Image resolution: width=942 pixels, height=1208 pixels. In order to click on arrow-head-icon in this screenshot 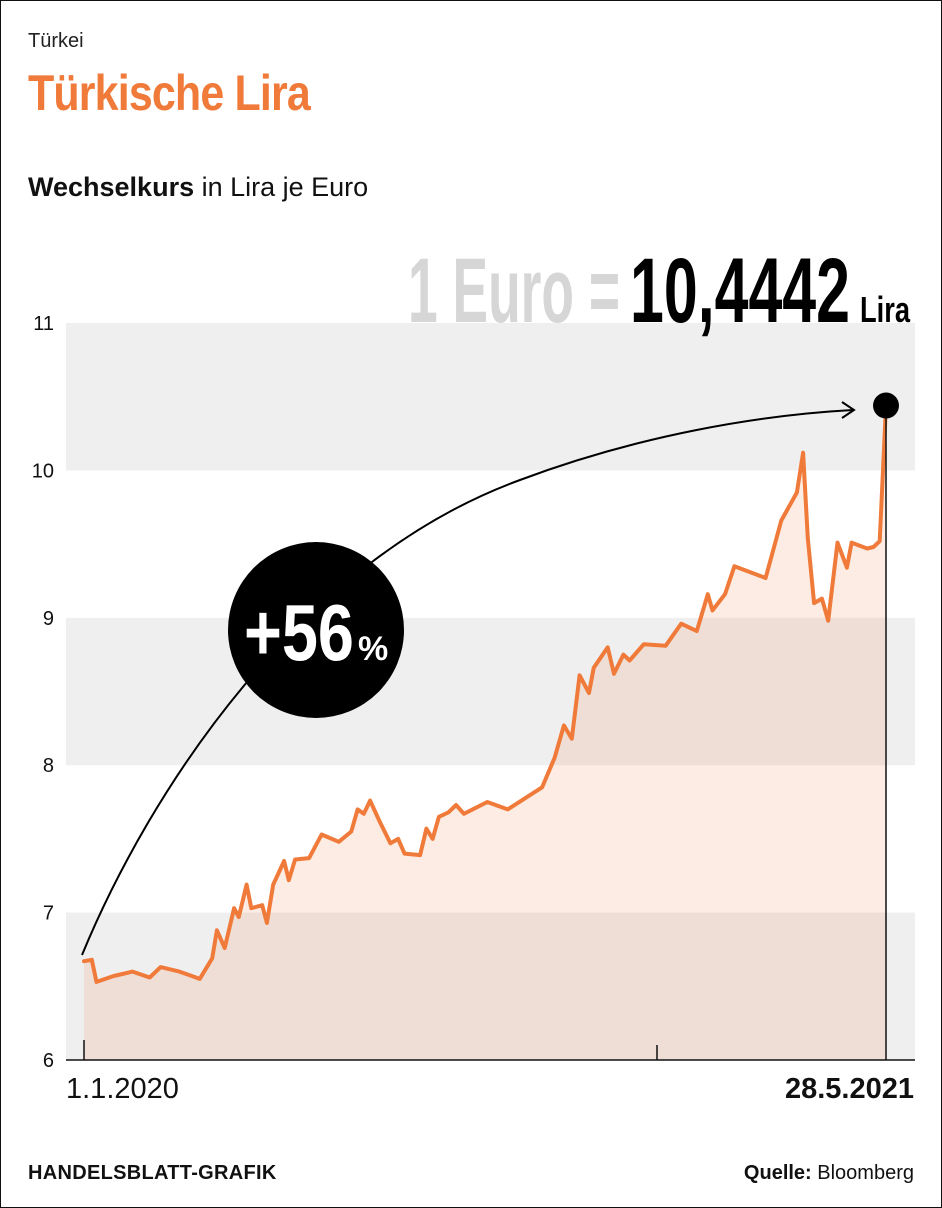, I will do `click(848, 410)`.